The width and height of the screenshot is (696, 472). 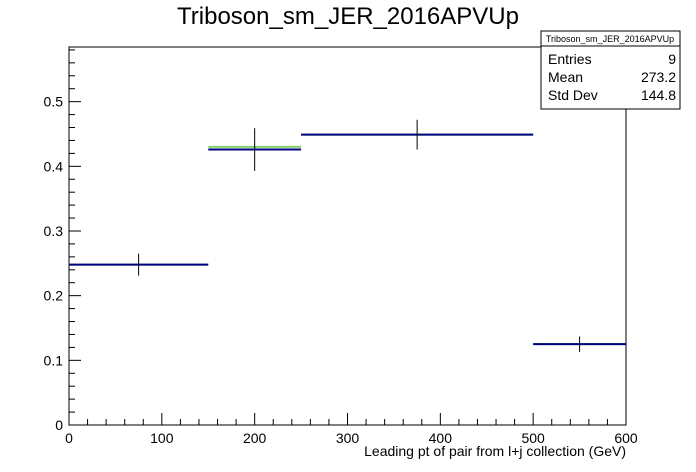 I want to click on stats-label: Mean, so click(x=565, y=77).